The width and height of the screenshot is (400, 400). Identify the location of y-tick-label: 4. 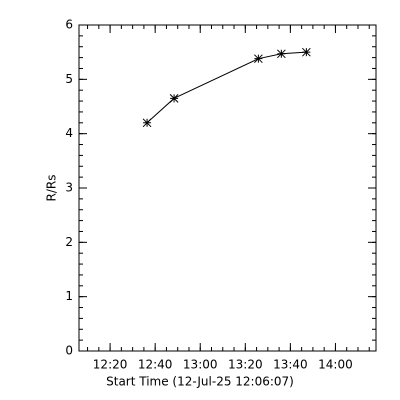
(69, 133).